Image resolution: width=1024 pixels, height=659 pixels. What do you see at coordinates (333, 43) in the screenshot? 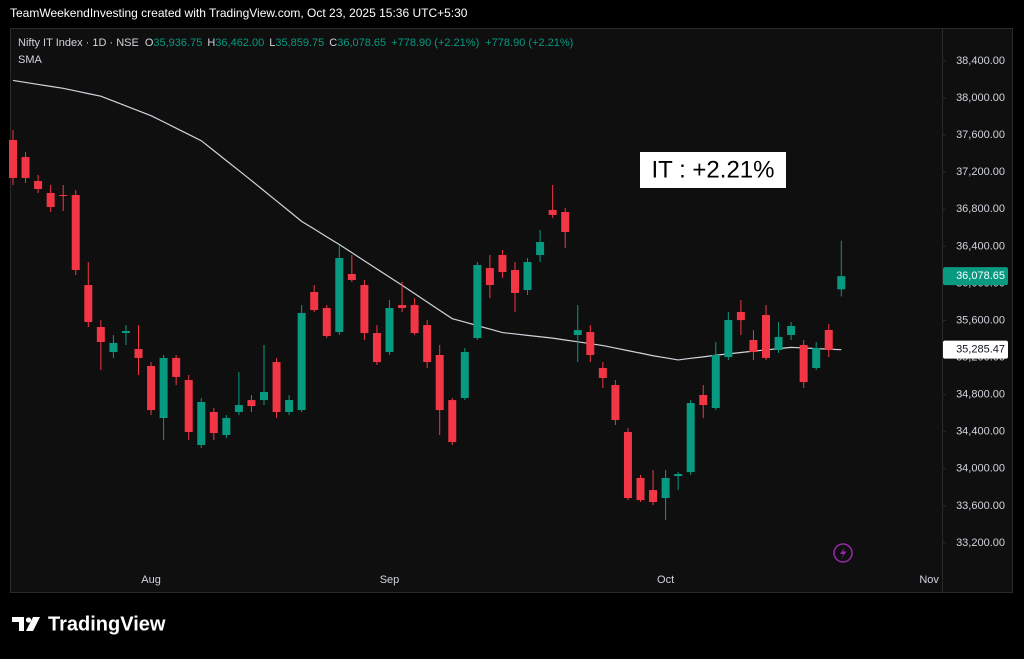
I see `ohlc-key: C` at bounding box center [333, 43].